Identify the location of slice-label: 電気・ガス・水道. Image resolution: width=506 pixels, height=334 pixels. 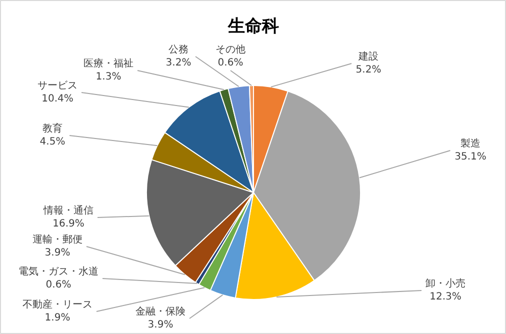
(58, 272).